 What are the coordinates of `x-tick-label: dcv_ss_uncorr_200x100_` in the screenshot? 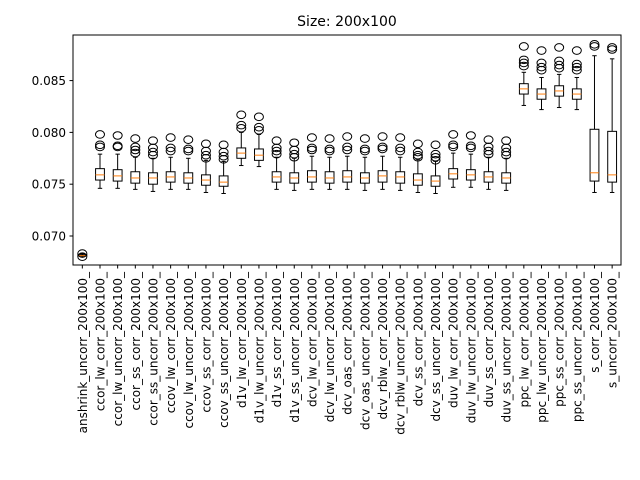 It's located at (436, 346).